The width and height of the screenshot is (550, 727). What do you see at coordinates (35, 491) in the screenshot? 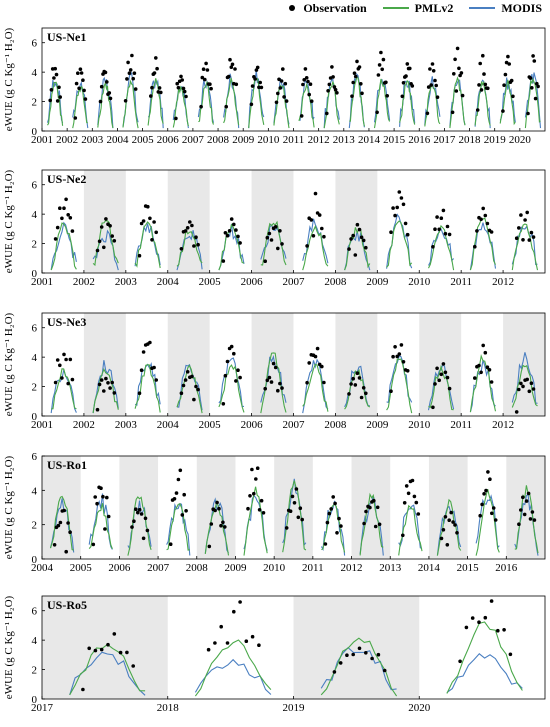
I see `y-tick-label: 4` at bounding box center [35, 491].